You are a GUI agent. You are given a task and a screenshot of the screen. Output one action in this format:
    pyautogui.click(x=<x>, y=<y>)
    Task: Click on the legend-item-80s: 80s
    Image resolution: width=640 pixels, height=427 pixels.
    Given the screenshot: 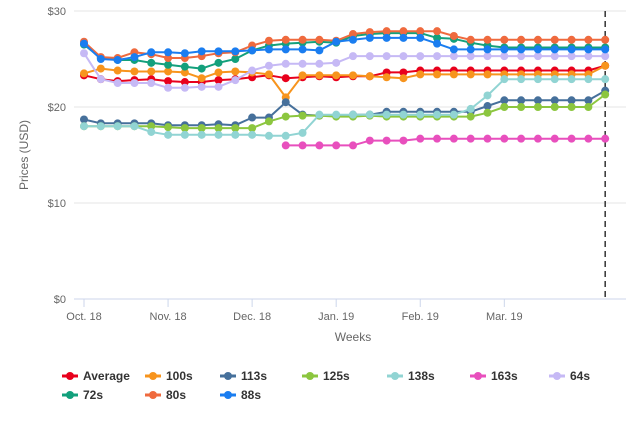 What is the action you would take?
    pyautogui.click(x=165, y=395)
    